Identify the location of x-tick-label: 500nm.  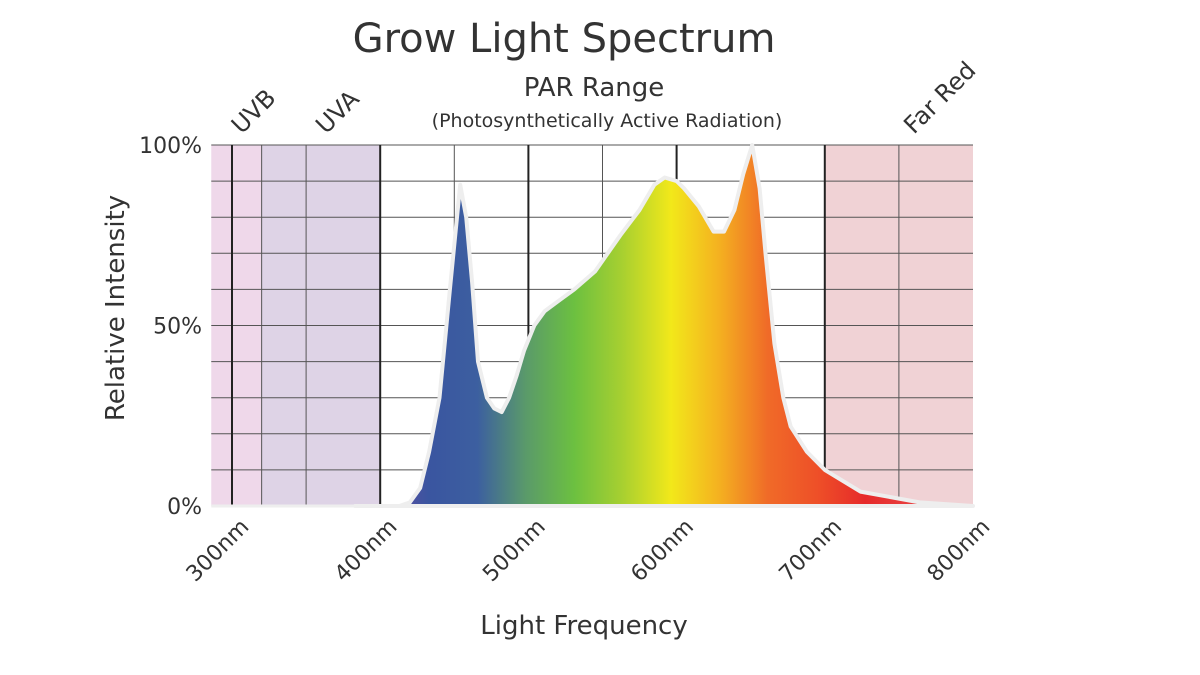
(514, 551).